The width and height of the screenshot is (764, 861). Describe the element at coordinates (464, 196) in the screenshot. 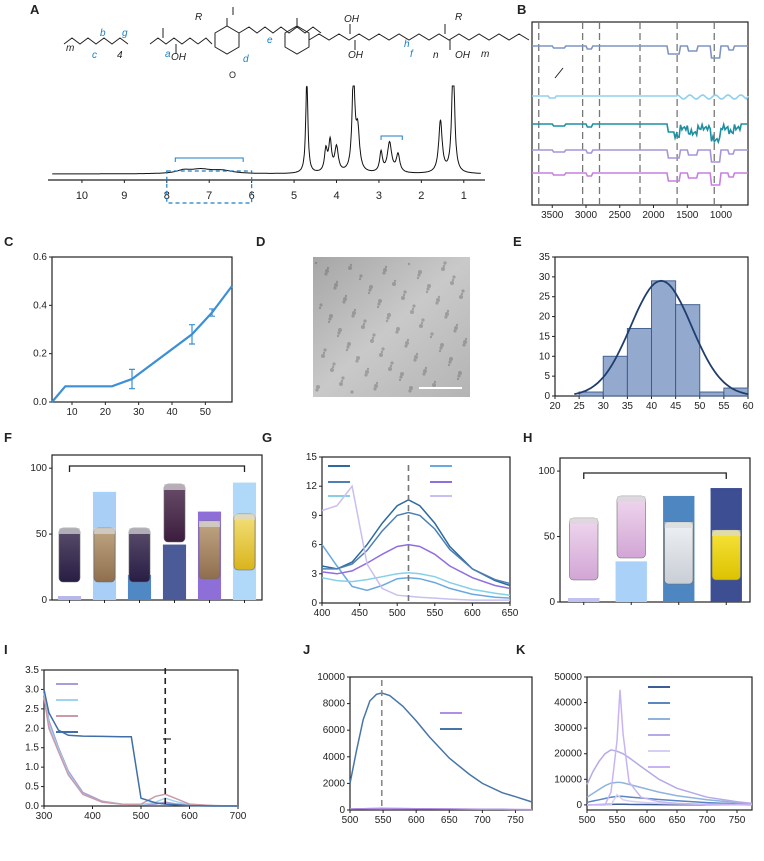

I see `x-tick-label: 1` at that location.